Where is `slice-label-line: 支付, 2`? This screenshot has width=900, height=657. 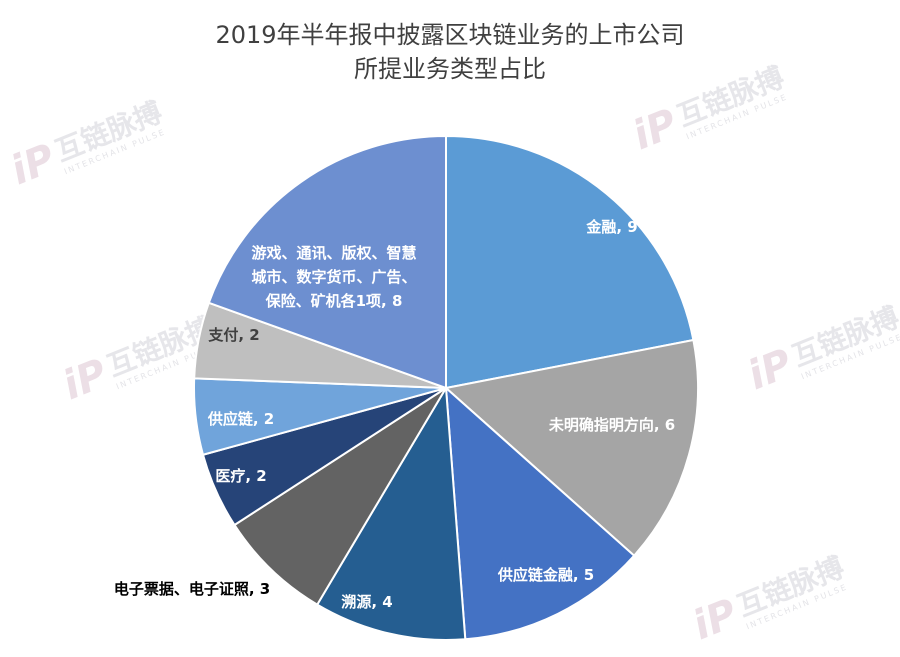 slice-label-line: 支付, 2 is located at coordinates (233, 335).